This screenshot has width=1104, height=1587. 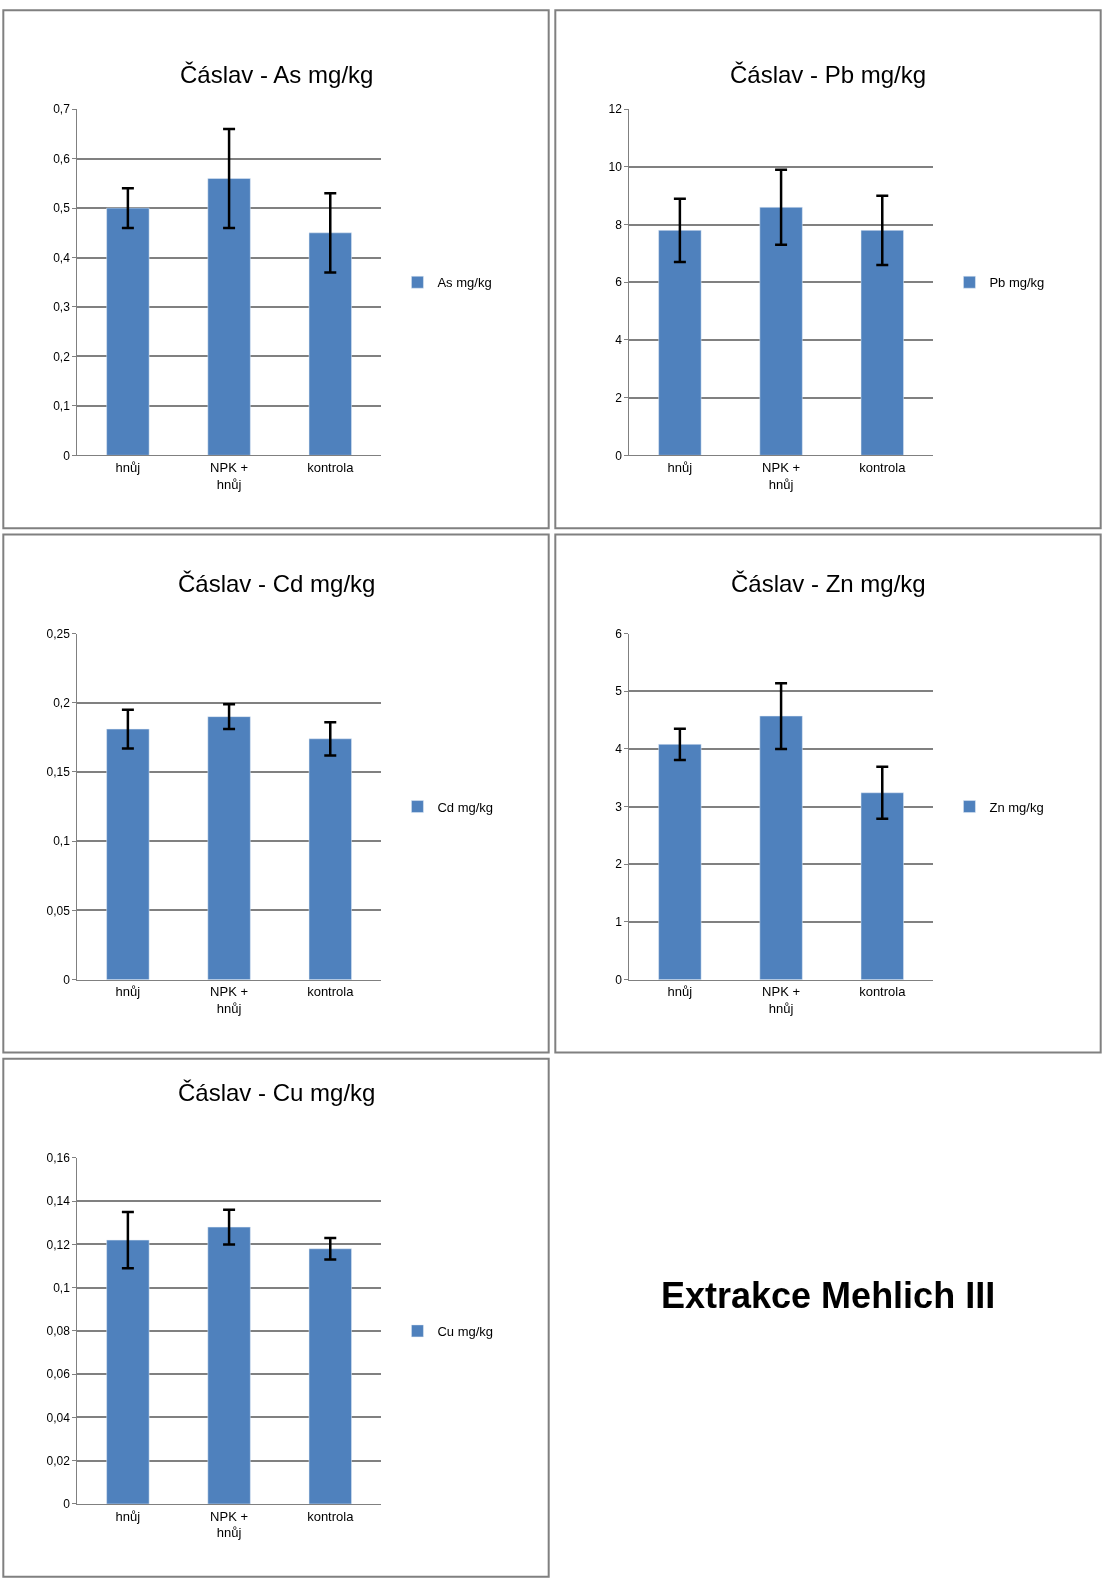 What do you see at coordinates (619, 224) in the screenshot?
I see `y-tick-label: 8` at bounding box center [619, 224].